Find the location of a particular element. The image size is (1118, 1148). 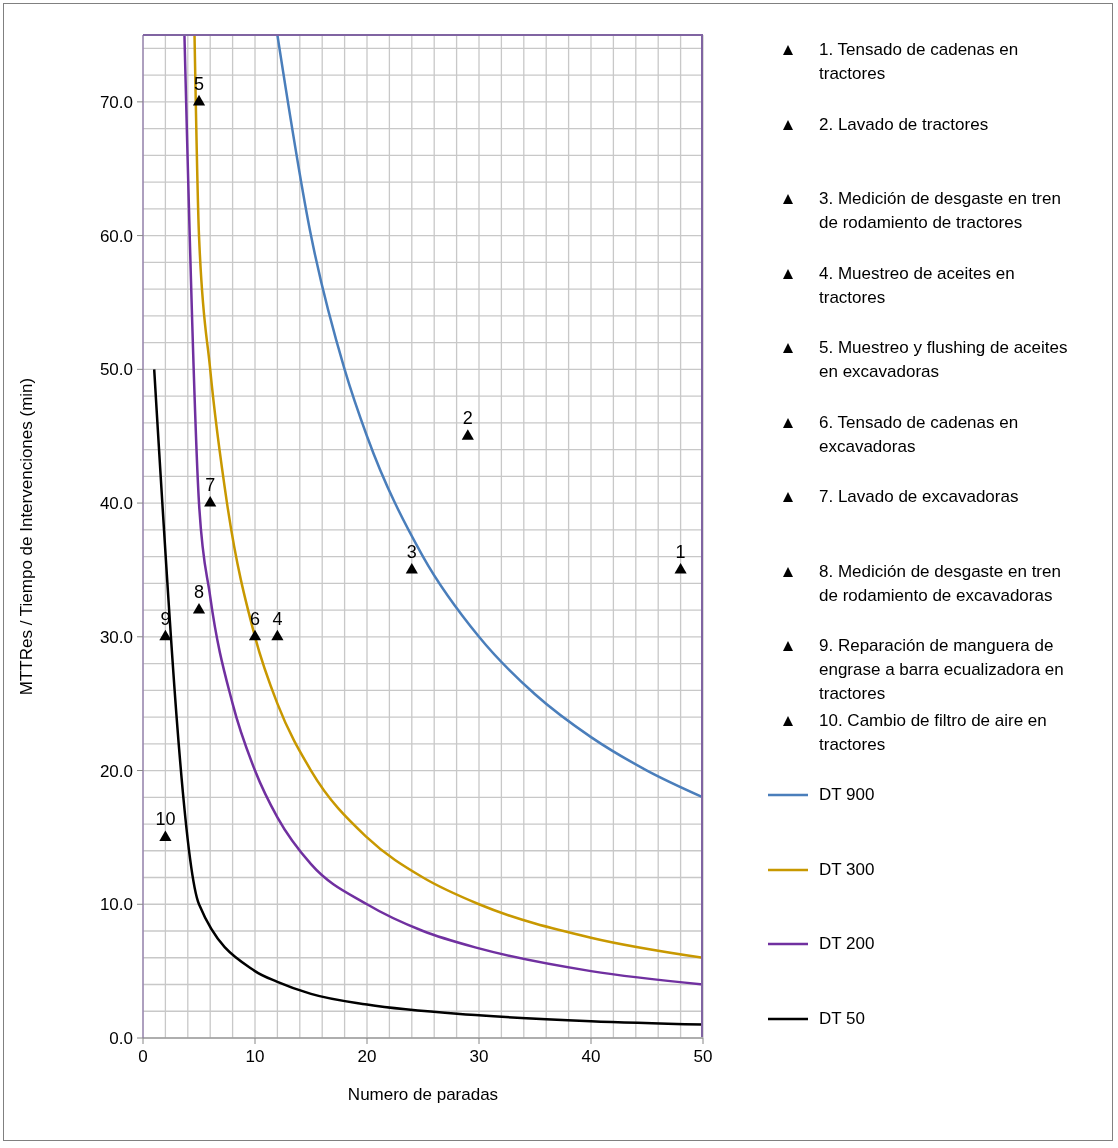

x-tick-label: 20 is located at coordinates (367, 1056).